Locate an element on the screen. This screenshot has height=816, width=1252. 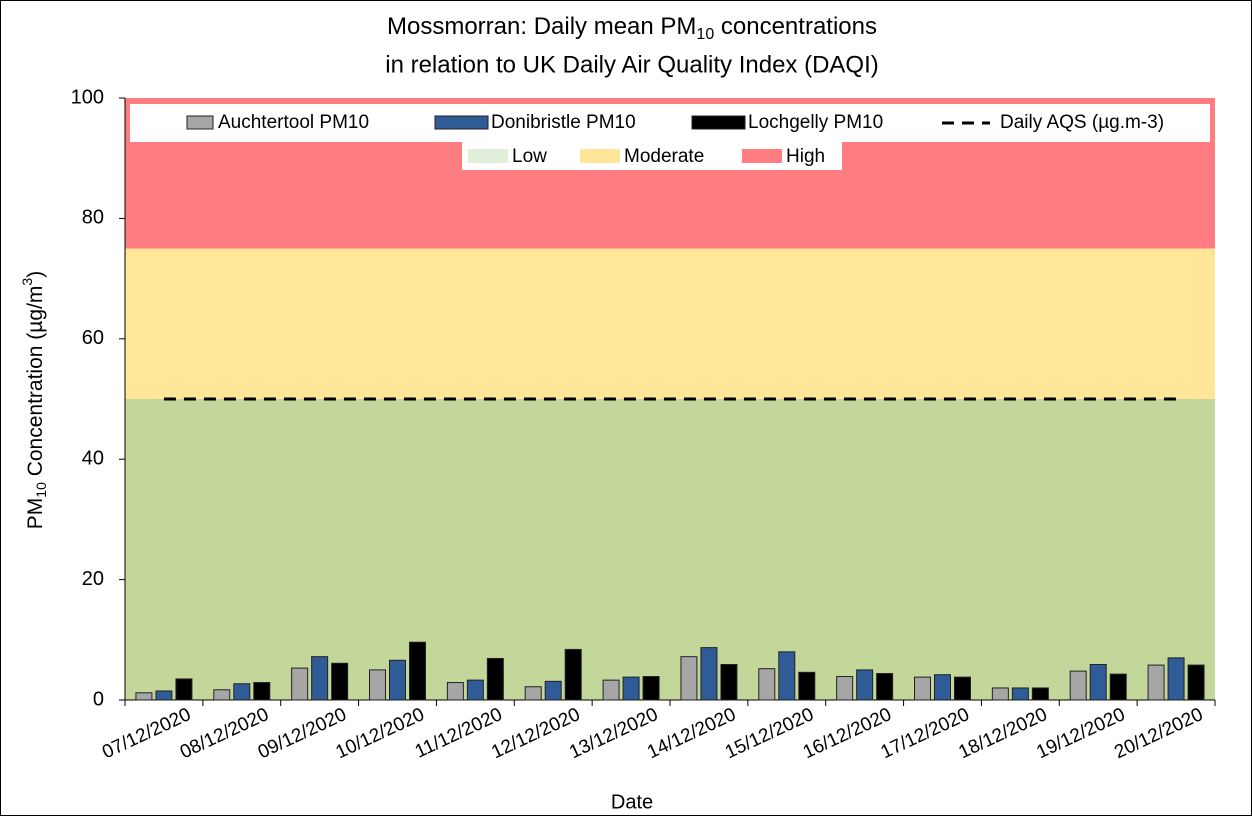
legend-label: Auchtertool PM10 is located at coordinates (293, 122).